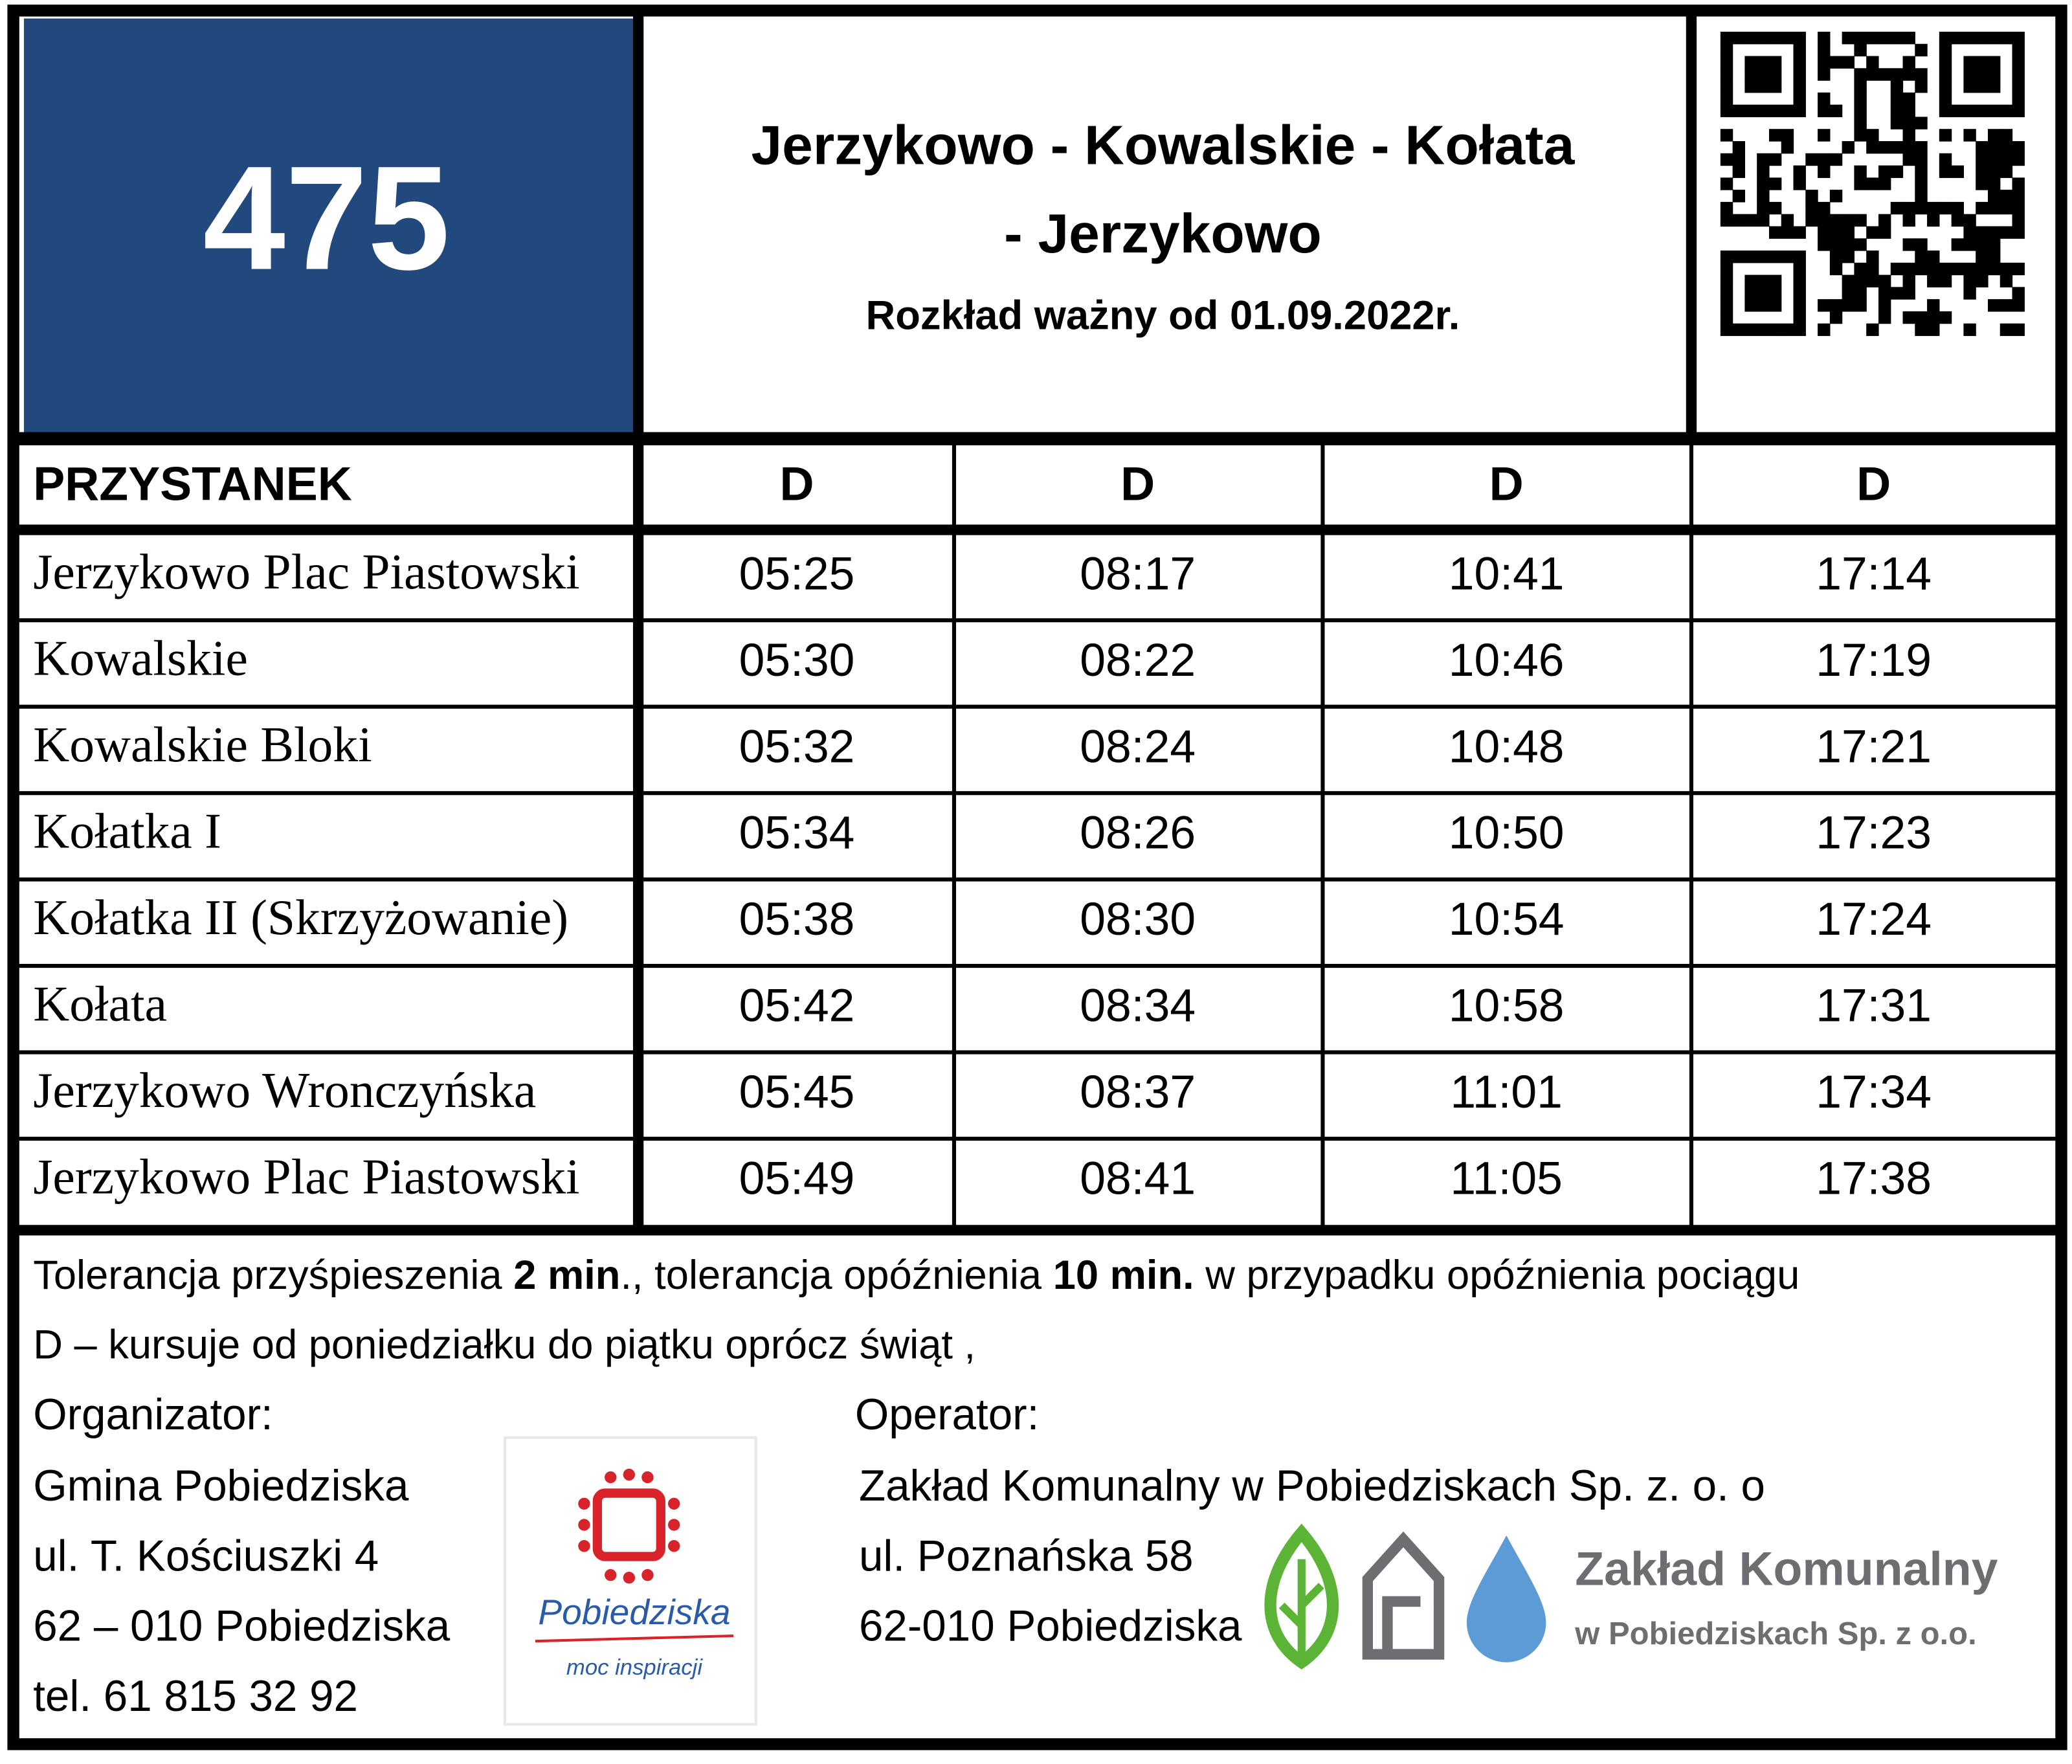  Describe the element at coordinates (797, 484) in the screenshot. I see `column-header: D` at that location.